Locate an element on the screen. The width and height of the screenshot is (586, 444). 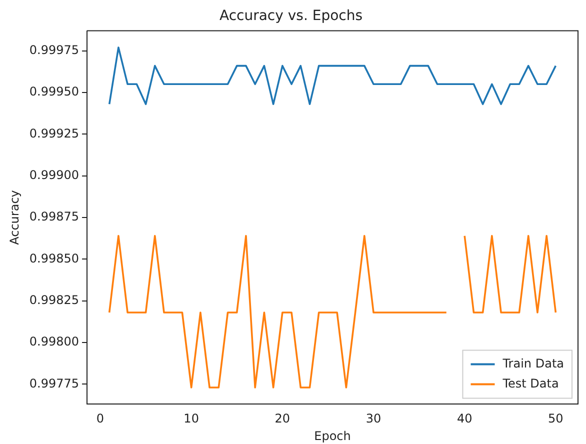
x-tick-label: 0 is located at coordinates (100, 419).